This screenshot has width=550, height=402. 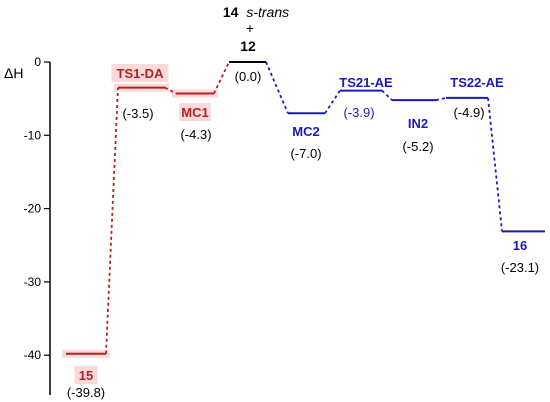 What do you see at coordinates (305, 153) in the screenshot?
I see `level-value: (-7.0)` at bounding box center [305, 153].